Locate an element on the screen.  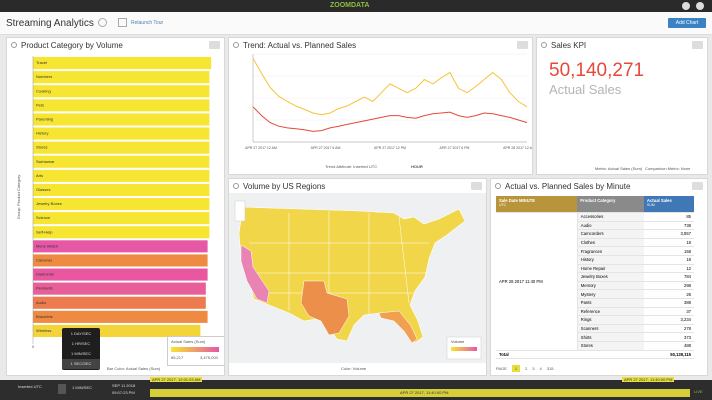
timeline-end: APR 27 2017, 11:40:00 PM is located at coordinates (648, 379).